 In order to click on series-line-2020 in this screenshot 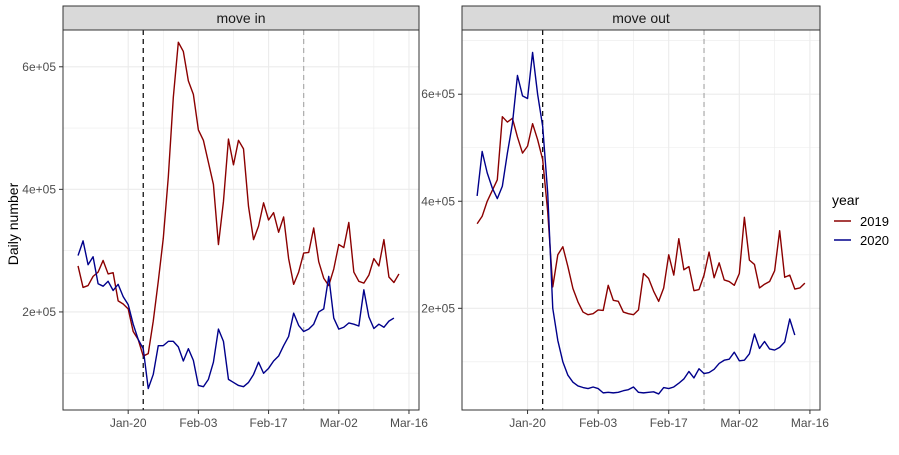, I will do `click(236, 315)`.